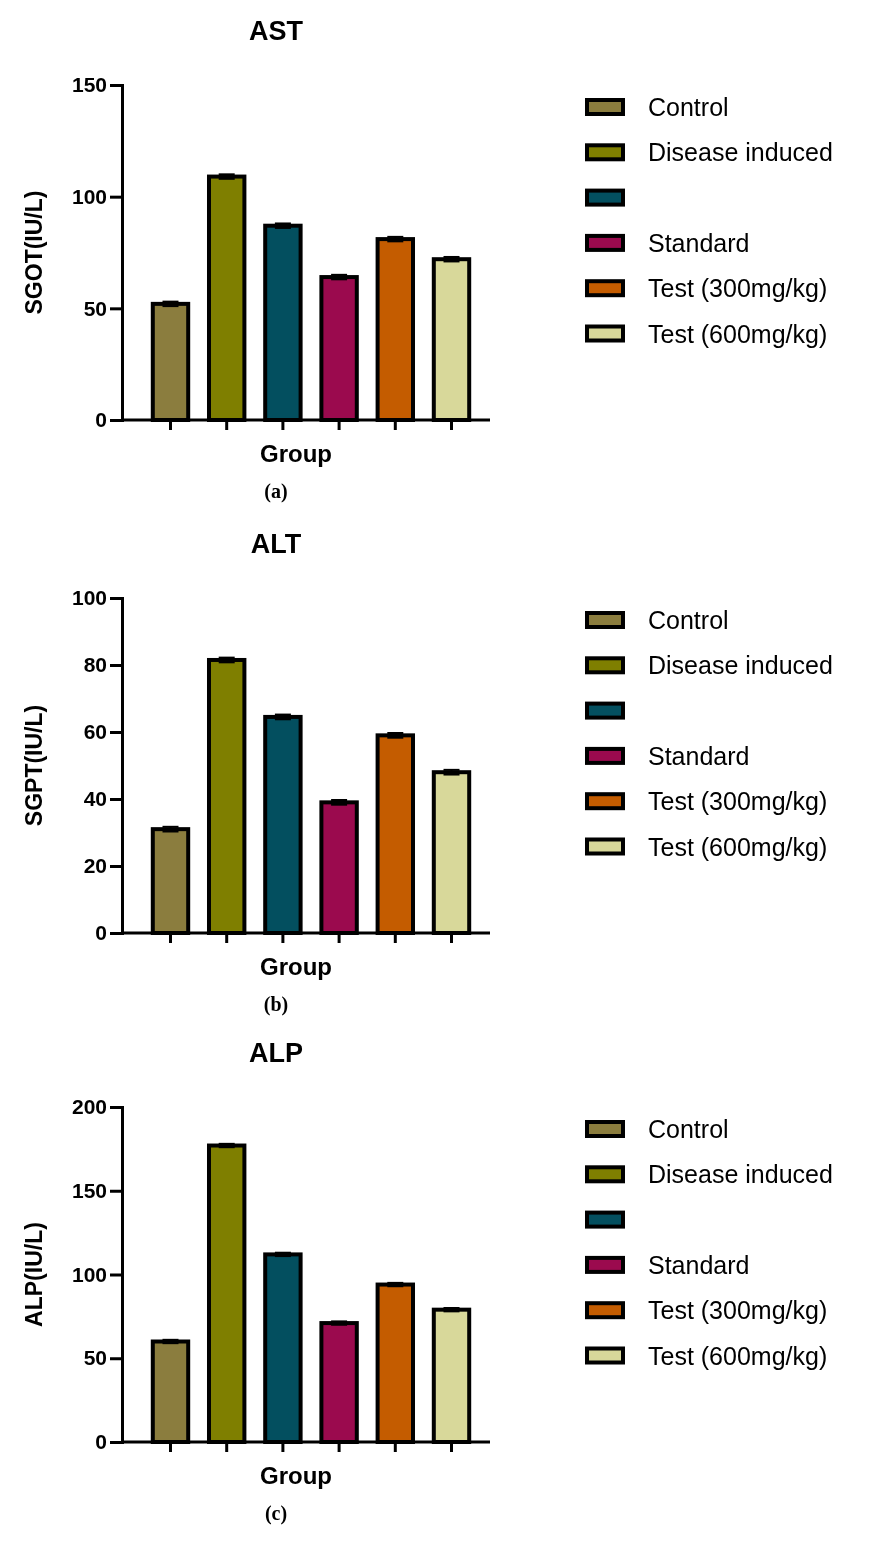  I want to click on y-tick-label: 20, so click(95, 866).